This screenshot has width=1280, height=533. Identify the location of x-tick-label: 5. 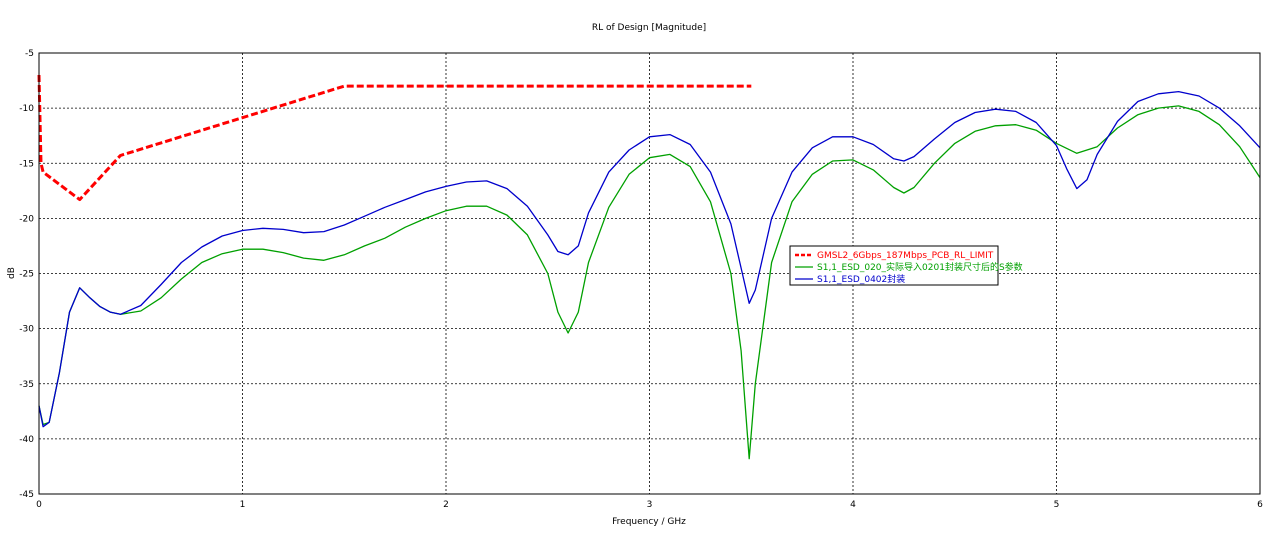
(1057, 505).